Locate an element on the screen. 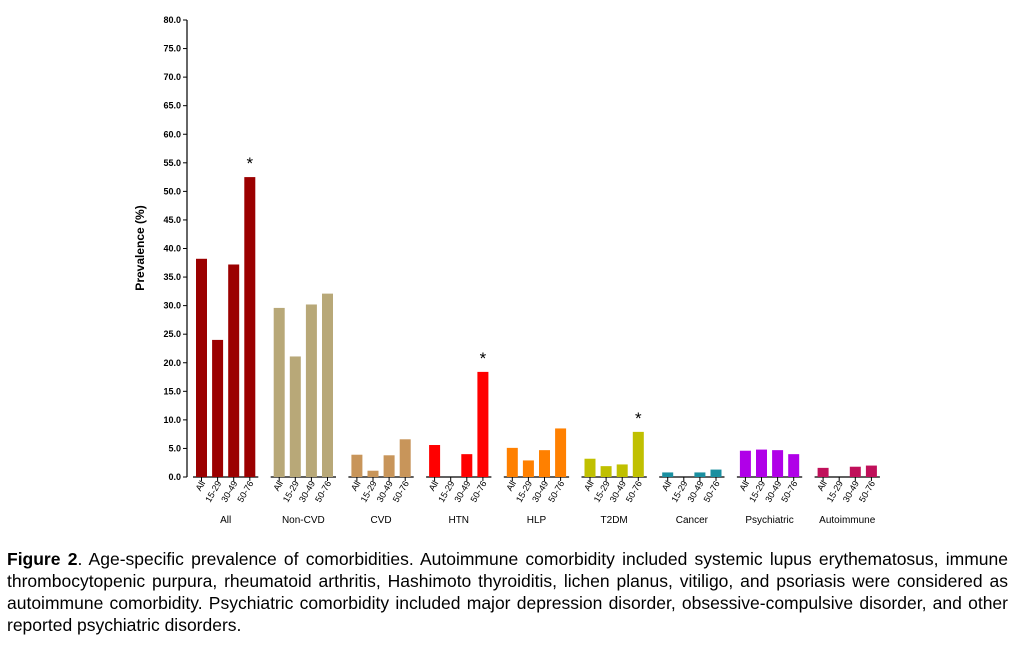  y-tick-label-14: 70.0 is located at coordinates (172, 77).